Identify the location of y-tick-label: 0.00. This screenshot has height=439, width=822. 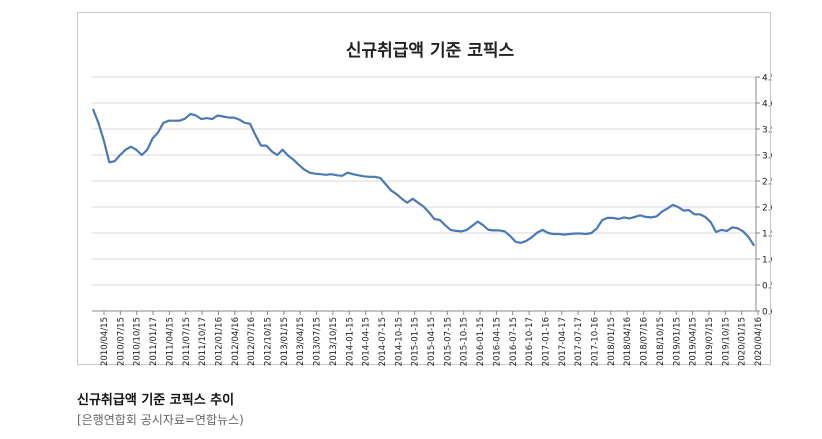
(767, 313).